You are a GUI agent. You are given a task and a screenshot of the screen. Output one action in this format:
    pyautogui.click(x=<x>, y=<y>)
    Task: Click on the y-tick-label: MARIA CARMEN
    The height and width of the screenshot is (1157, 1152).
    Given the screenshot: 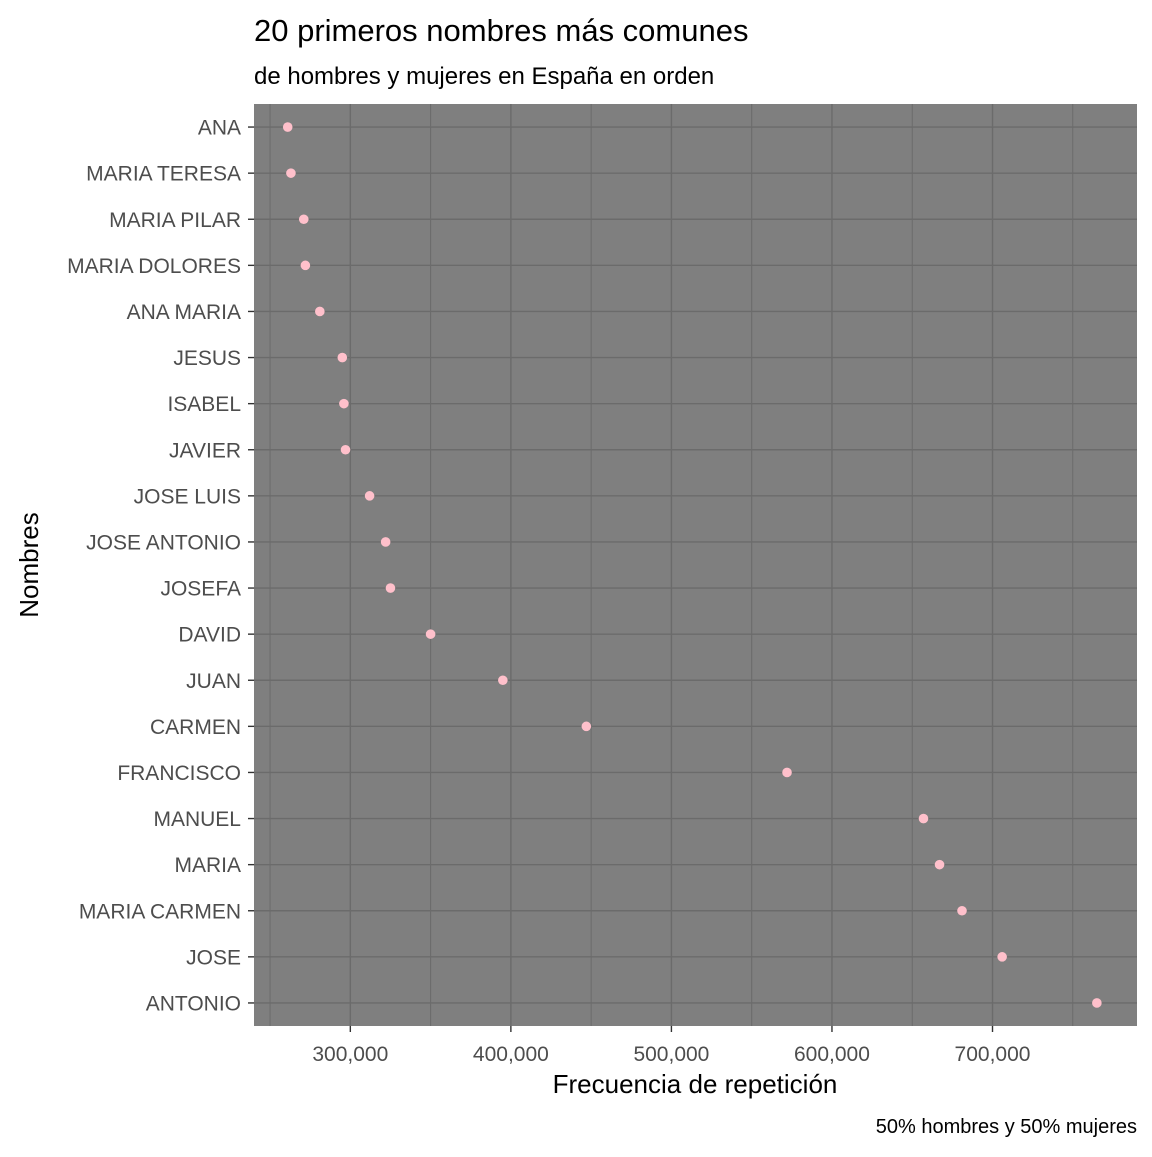 What is the action you would take?
    pyautogui.click(x=160, y=911)
    